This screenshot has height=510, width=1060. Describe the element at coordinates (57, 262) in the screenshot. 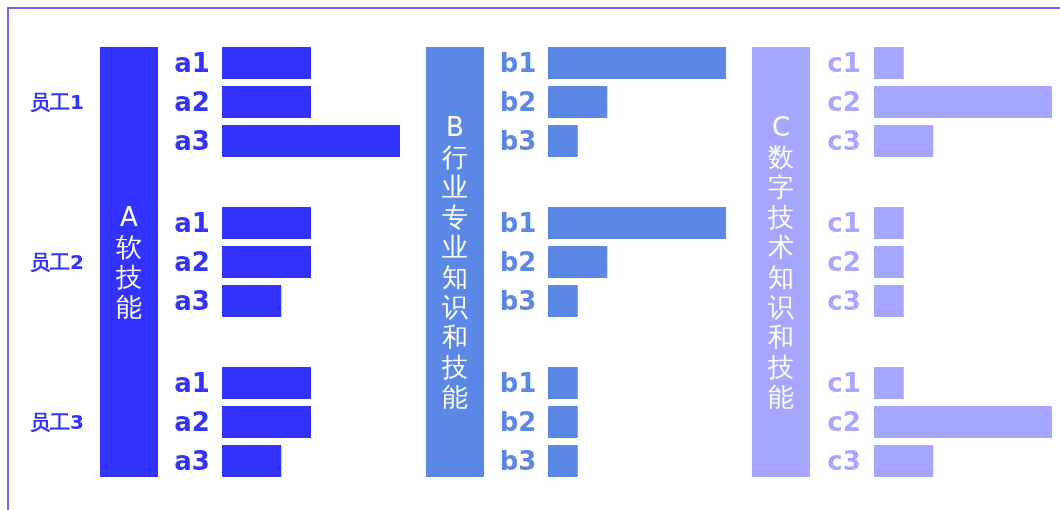

I see `text: 员工2` at that location.